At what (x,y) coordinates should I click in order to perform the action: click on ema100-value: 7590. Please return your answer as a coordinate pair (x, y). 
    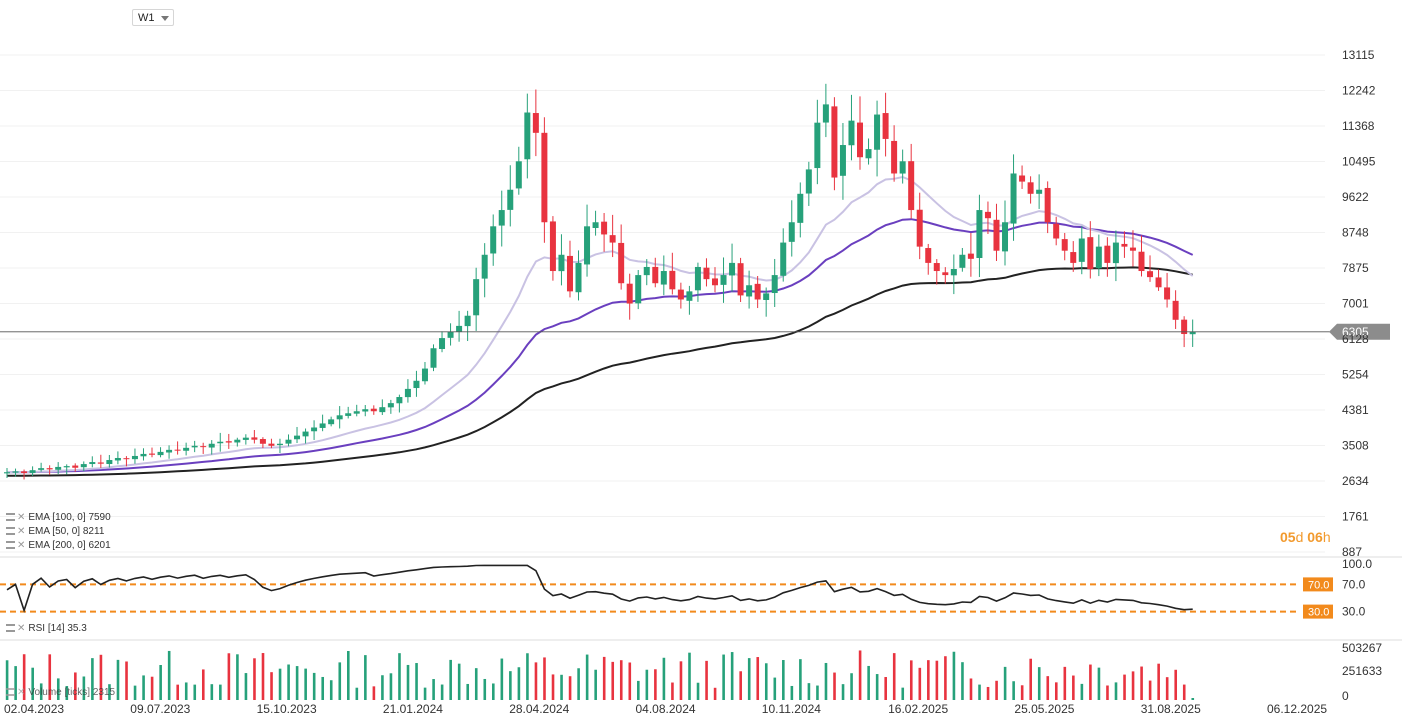
    Looking at the image, I should click on (99, 517).